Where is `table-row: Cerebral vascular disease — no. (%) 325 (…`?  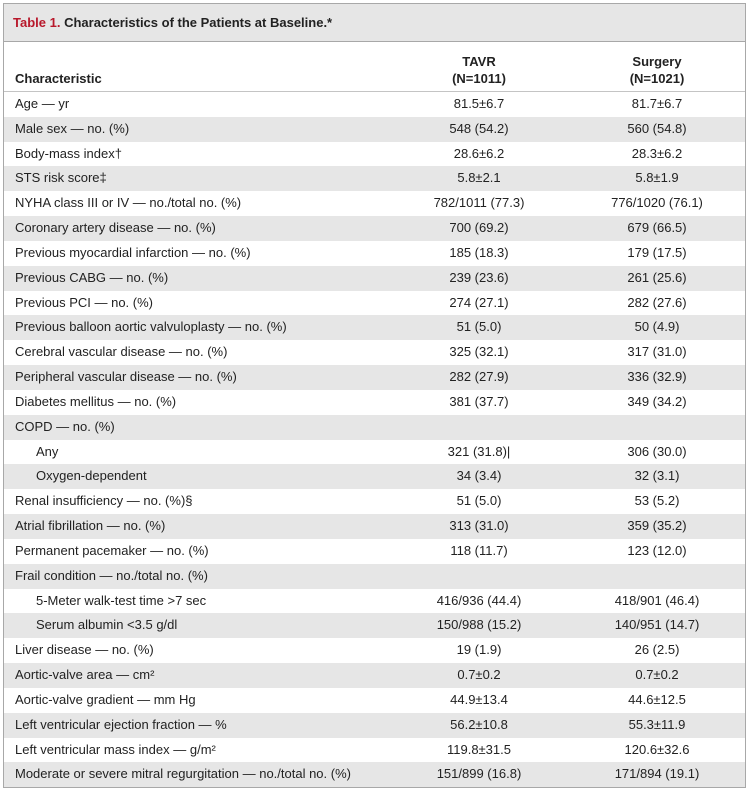
table-row: Cerebral vascular disease — no. (%) 325 (… is located at coordinates (374, 352).